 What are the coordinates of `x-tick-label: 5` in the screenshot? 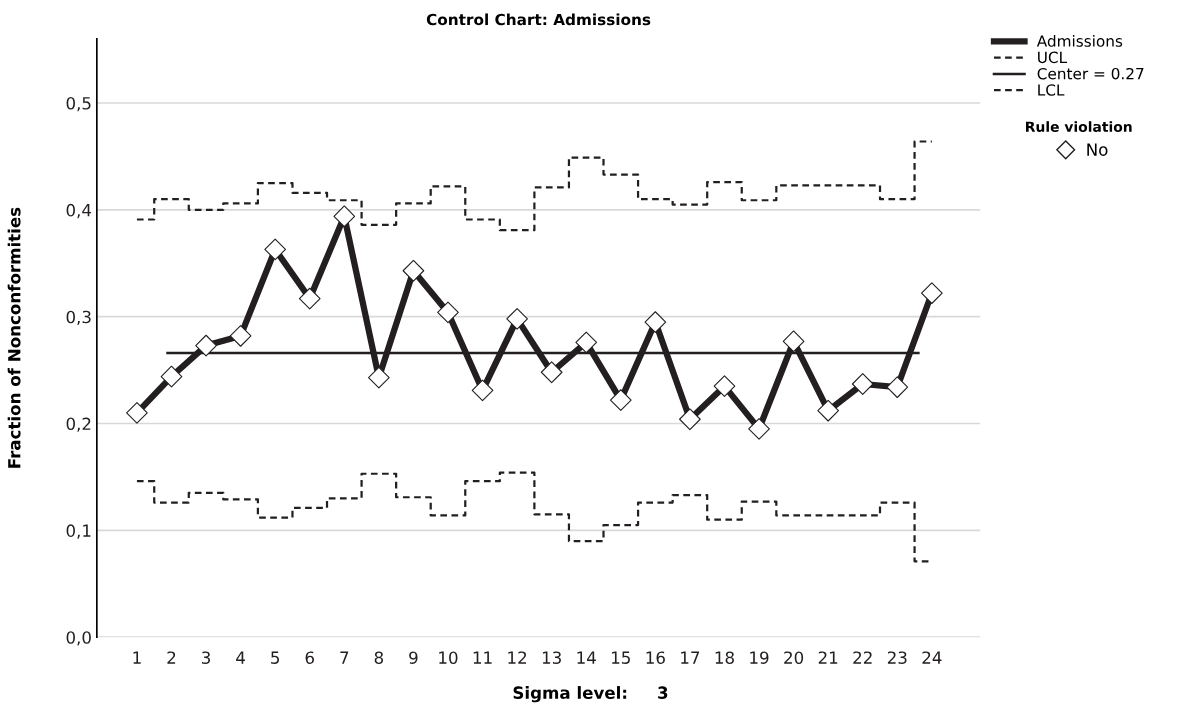 It's located at (275, 657).